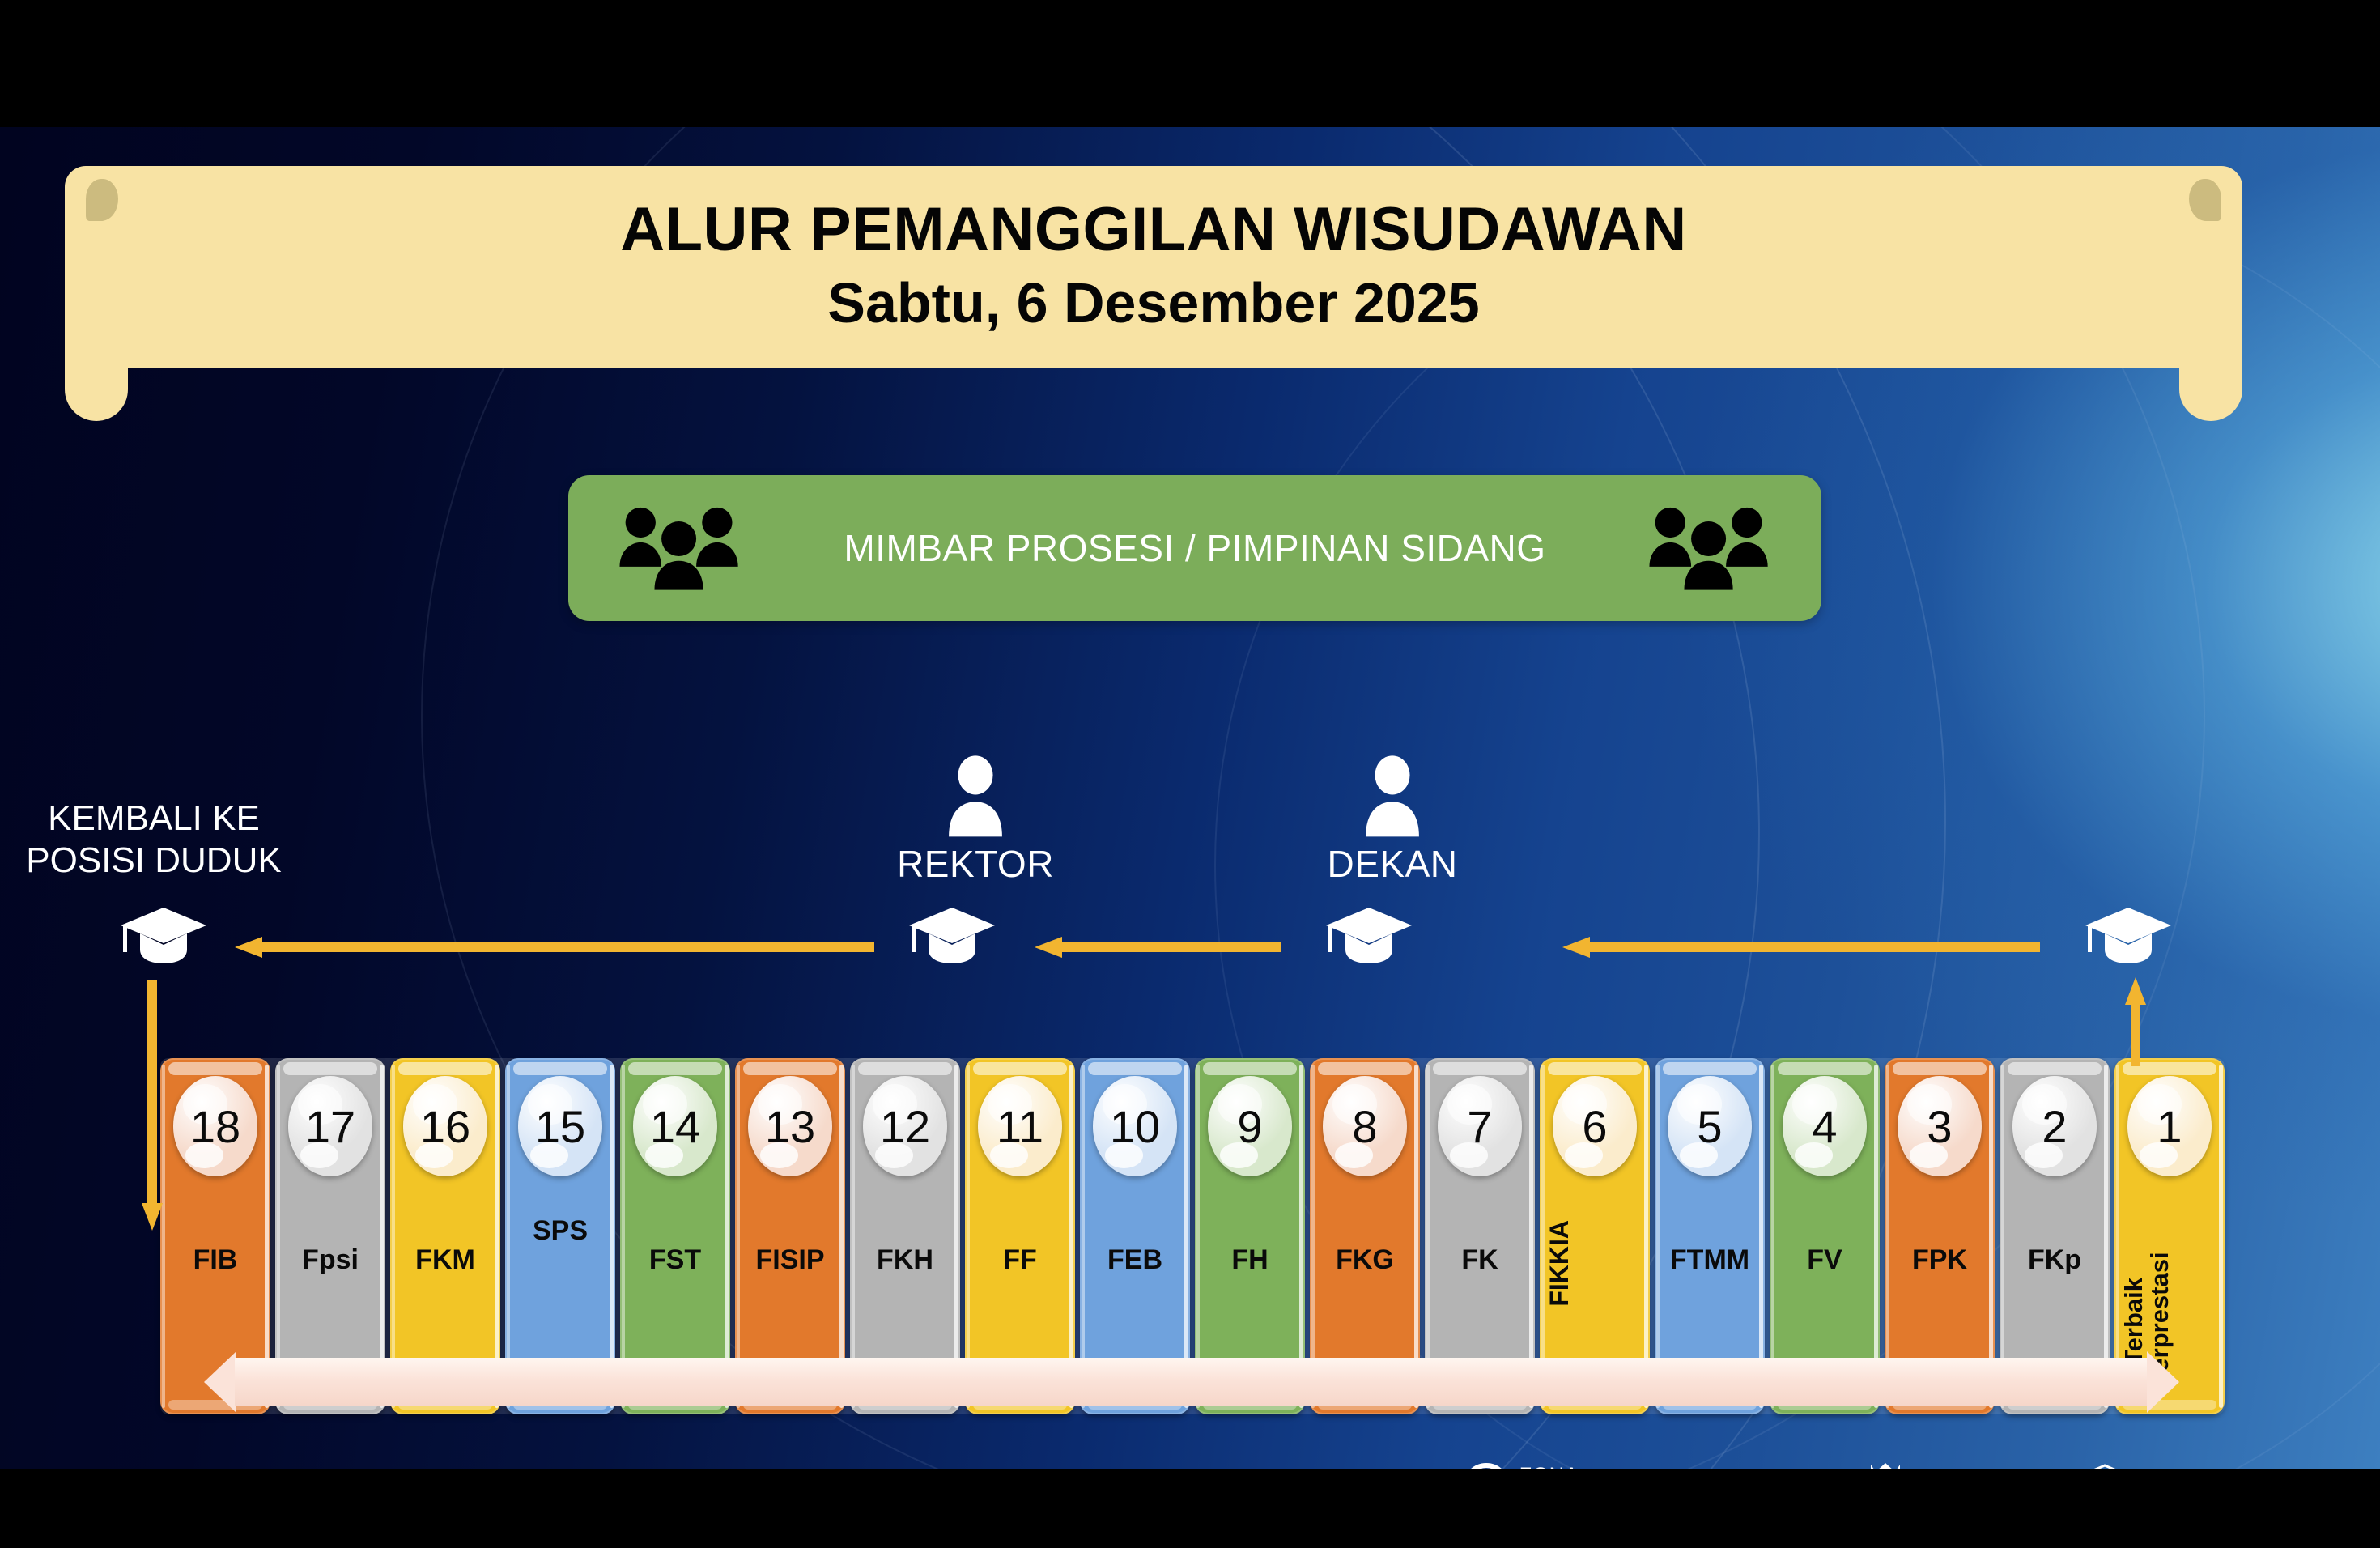  What do you see at coordinates (215, 1126) in the screenshot?
I see `card-number: 18` at bounding box center [215, 1126].